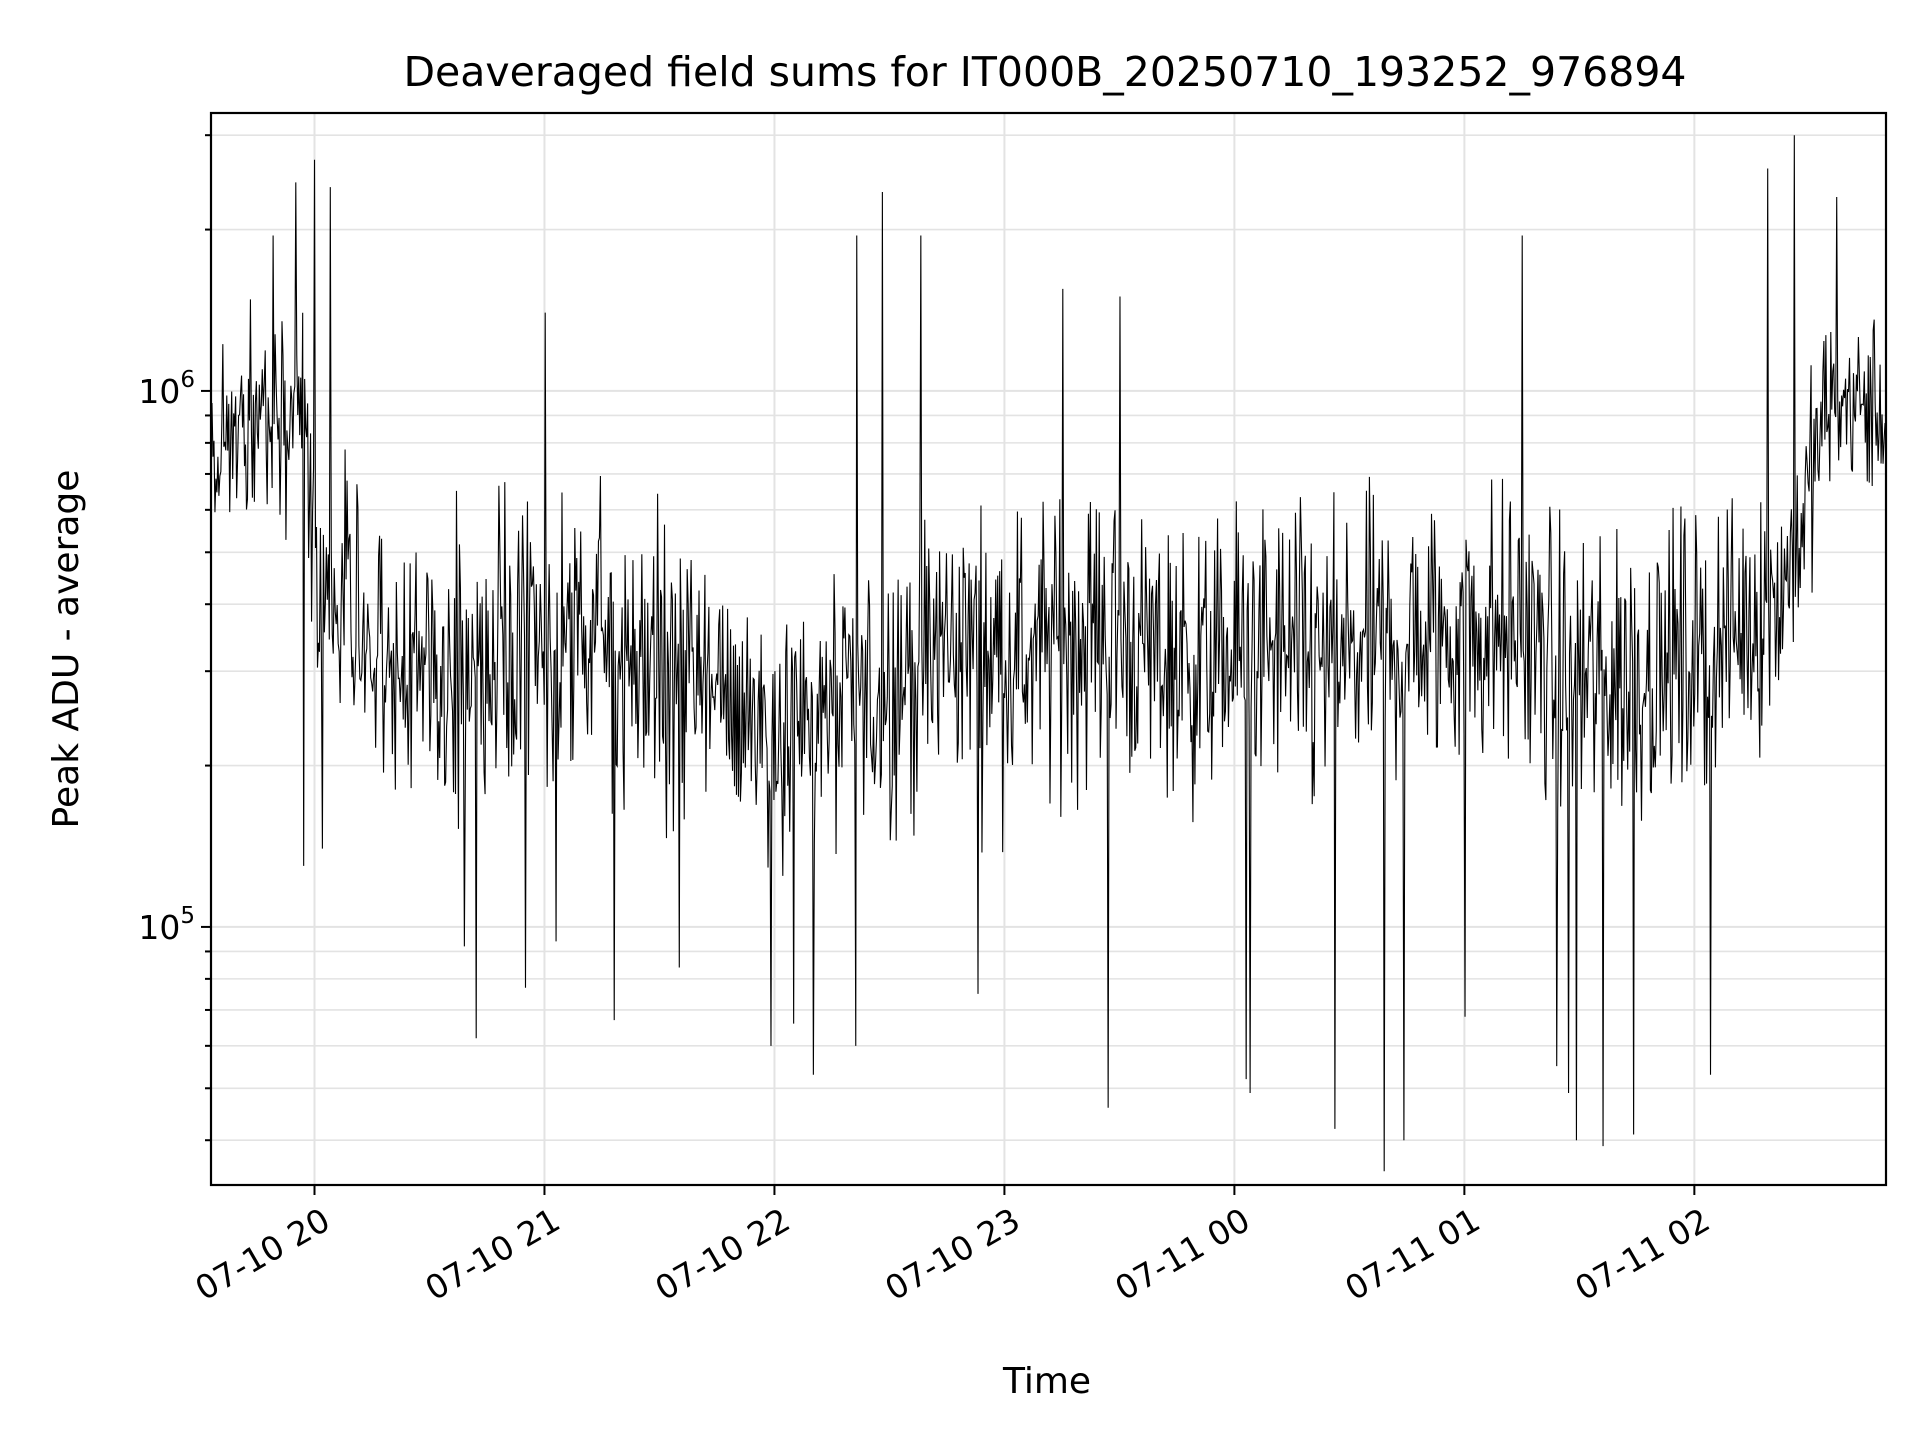 Image resolution: width=1920 pixels, height=1440 pixels. I want to click on x-tick-label: 07-10 20, so click(262, 1254).